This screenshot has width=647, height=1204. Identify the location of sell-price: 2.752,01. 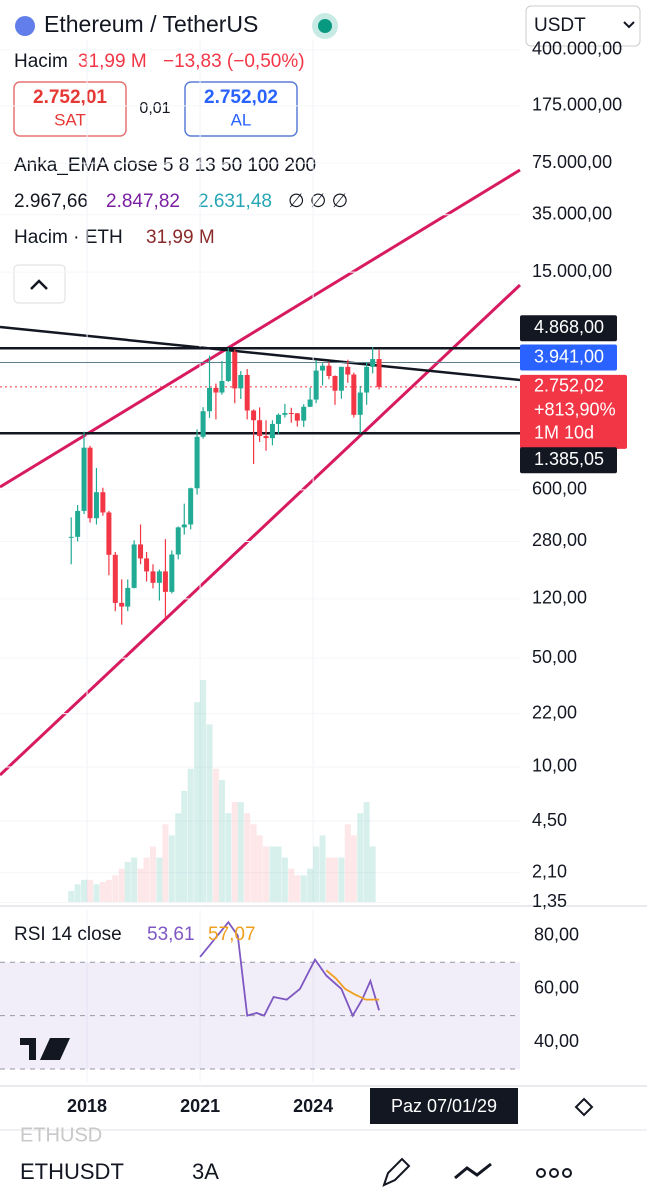
(70, 97).